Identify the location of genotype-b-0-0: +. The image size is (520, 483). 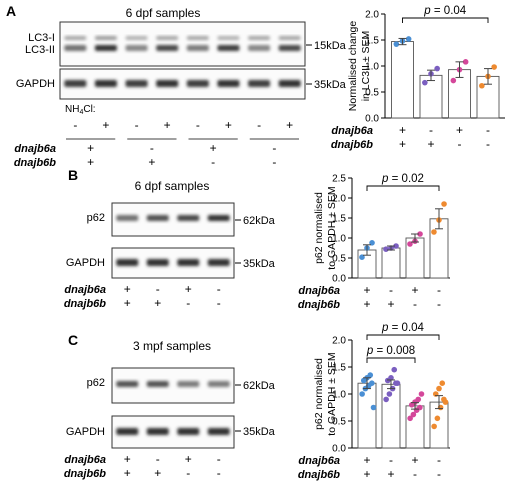
(127, 289).